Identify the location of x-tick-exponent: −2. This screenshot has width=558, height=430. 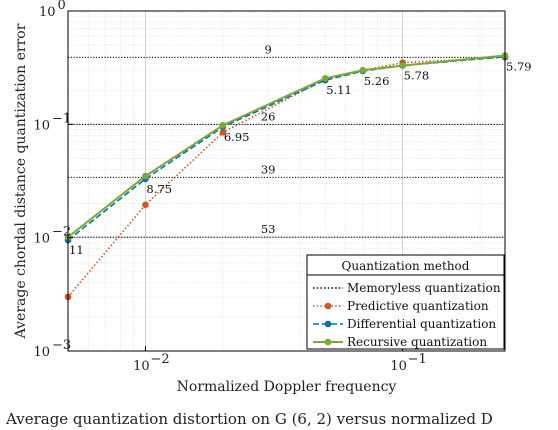
(159, 359).